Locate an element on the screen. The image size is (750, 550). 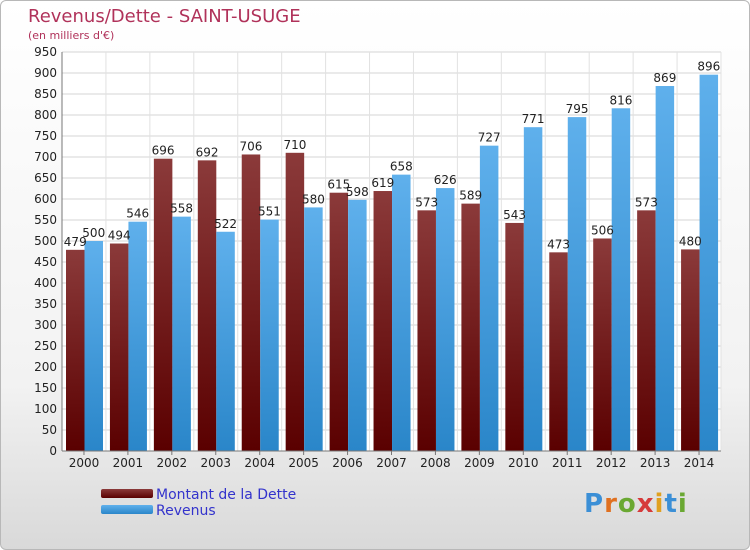
y-tick-label: 850 is located at coordinates (45, 94).